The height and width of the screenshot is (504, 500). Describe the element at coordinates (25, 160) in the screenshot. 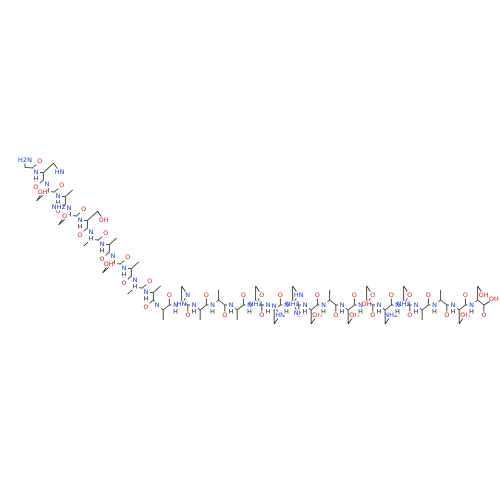

I see `atom-label: H2N` at that location.